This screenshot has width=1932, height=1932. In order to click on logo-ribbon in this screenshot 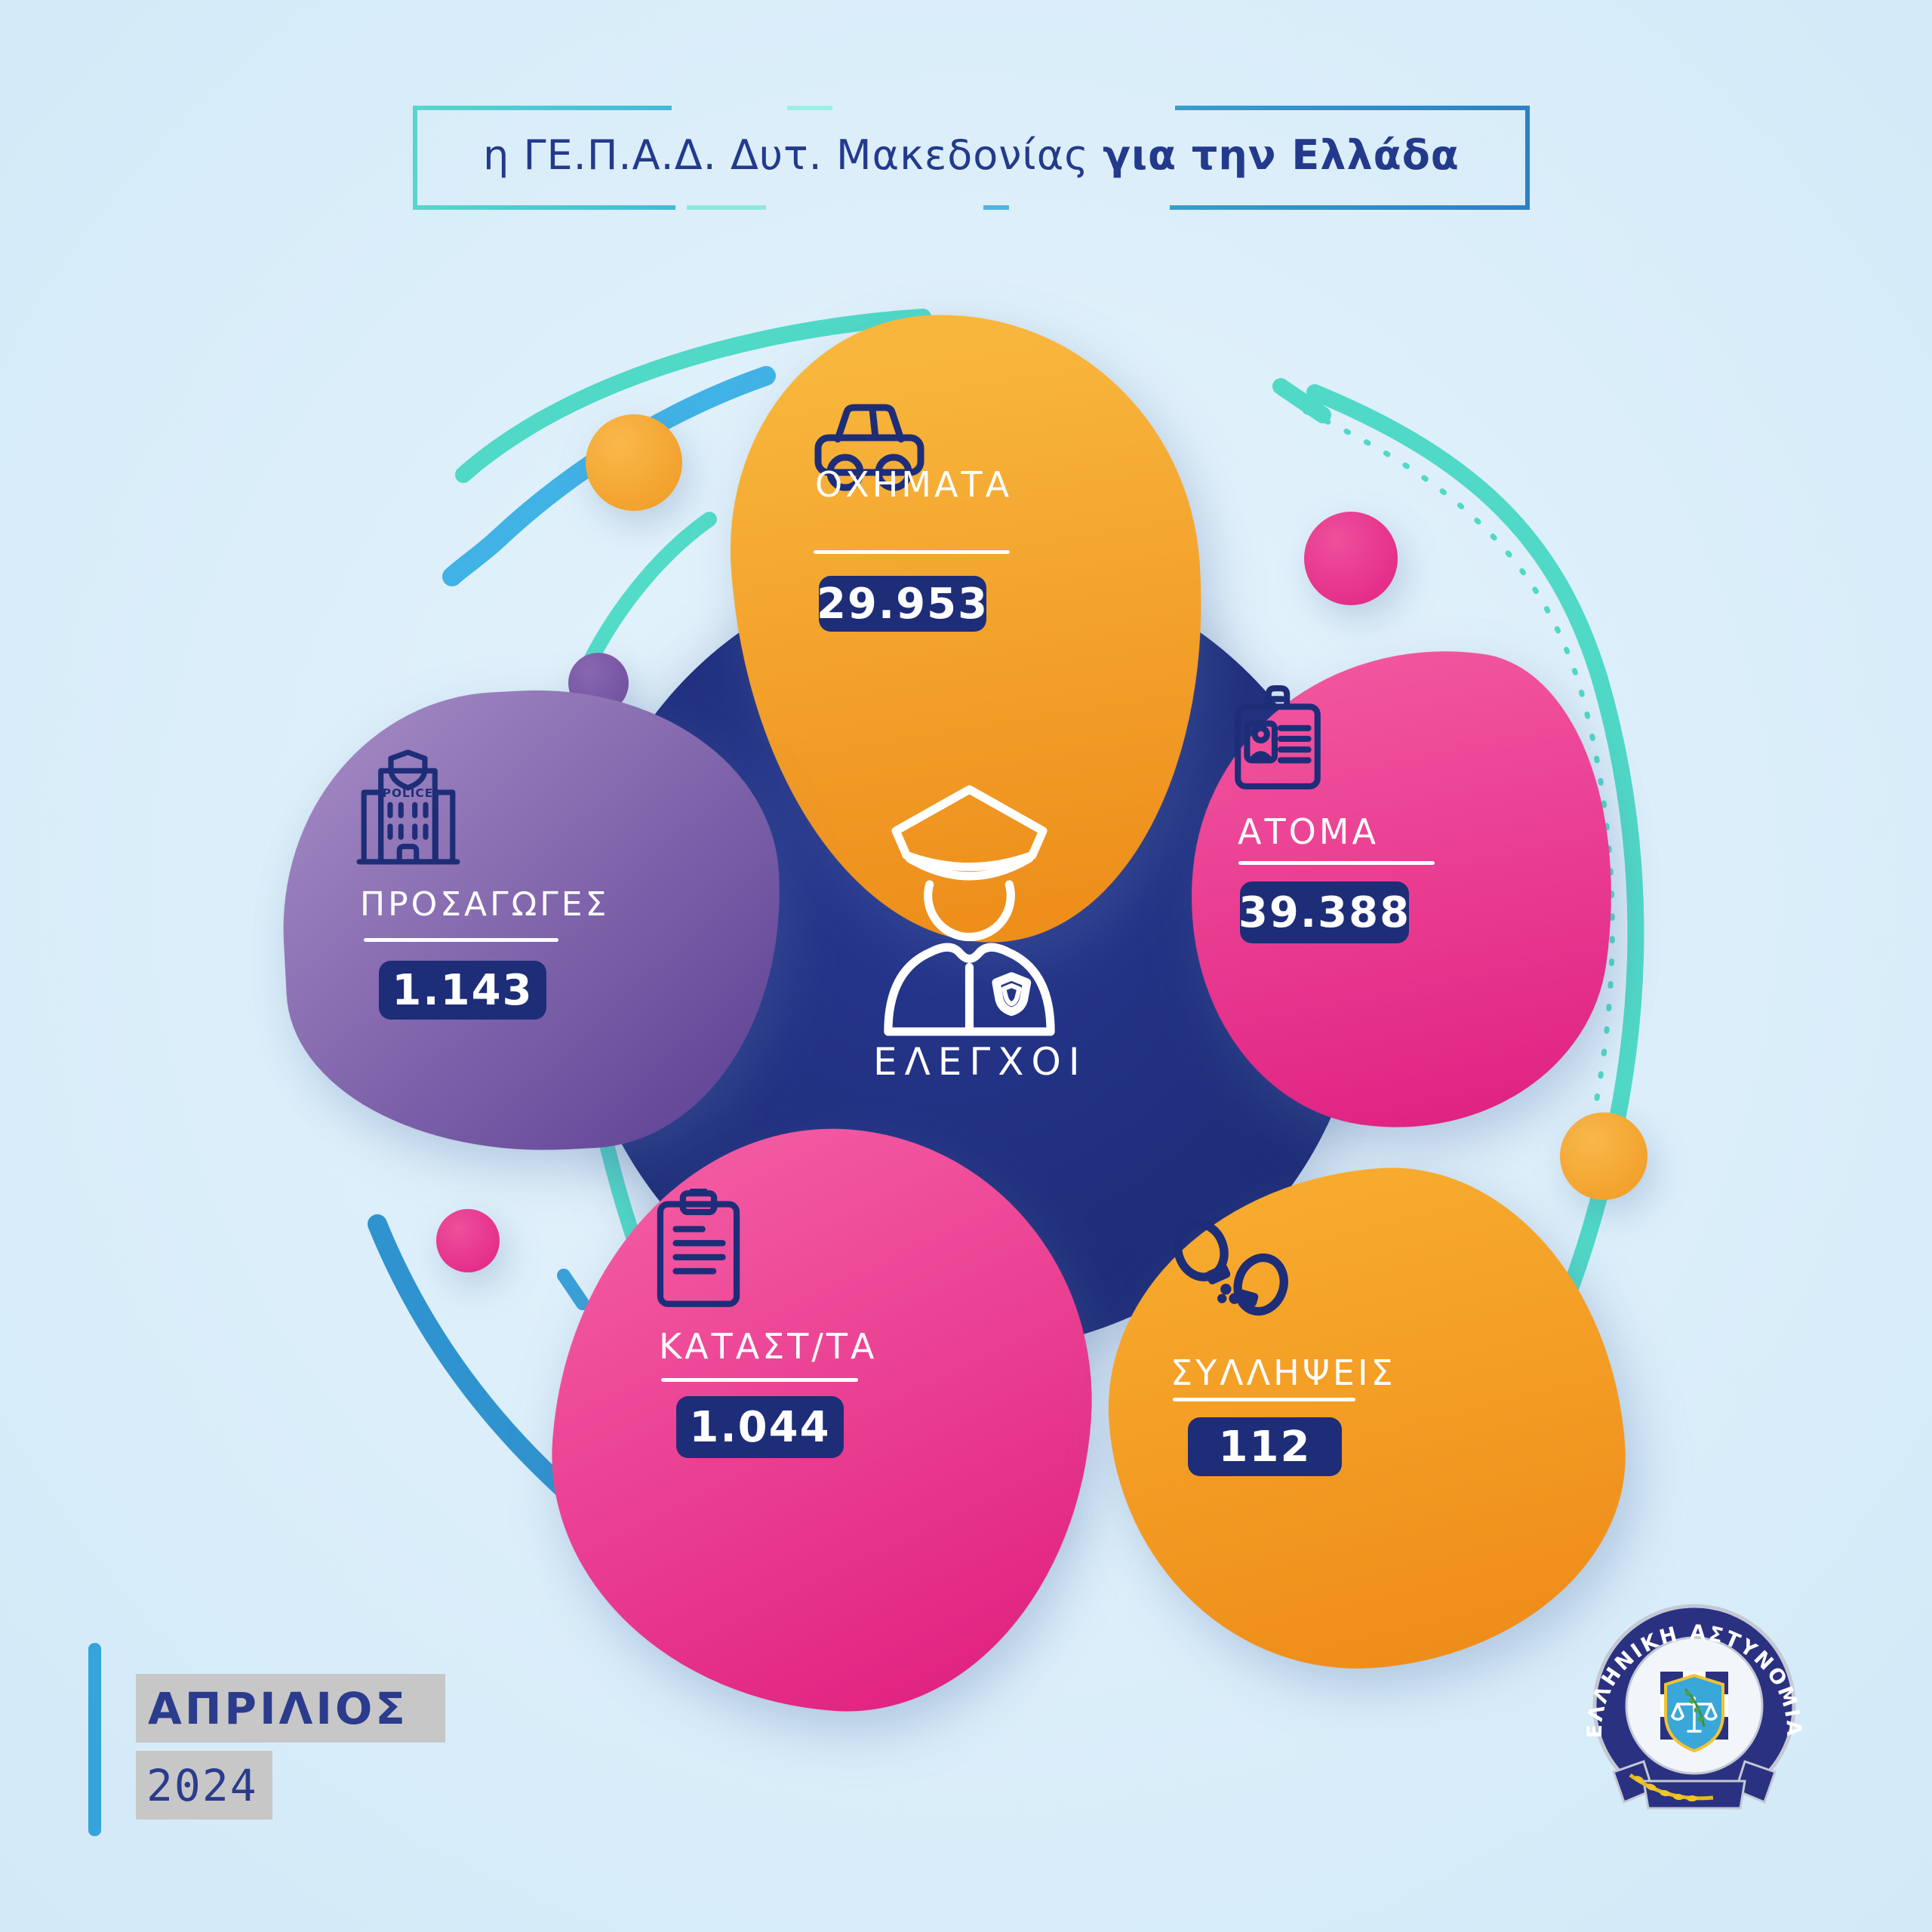, I will do `click(1694, 1785)`.